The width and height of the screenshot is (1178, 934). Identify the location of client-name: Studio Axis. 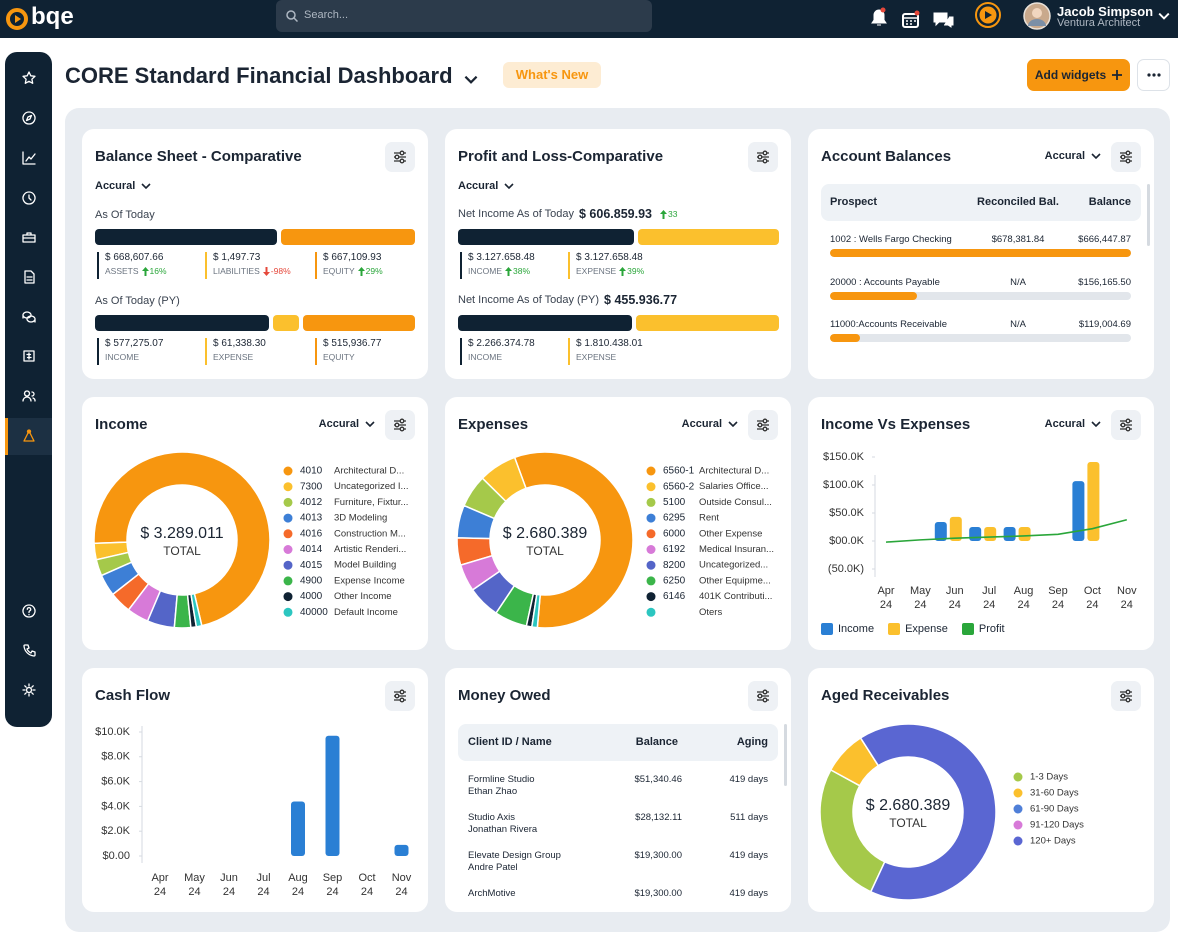
(491, 817).